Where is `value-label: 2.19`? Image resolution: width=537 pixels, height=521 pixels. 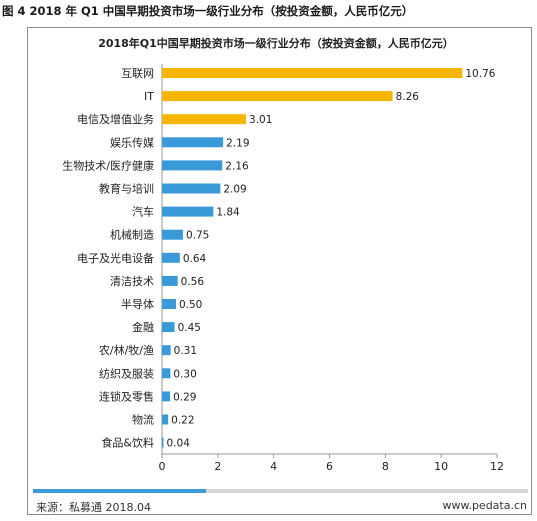 value-label: 2.19 is located at coordinates (237, 143).